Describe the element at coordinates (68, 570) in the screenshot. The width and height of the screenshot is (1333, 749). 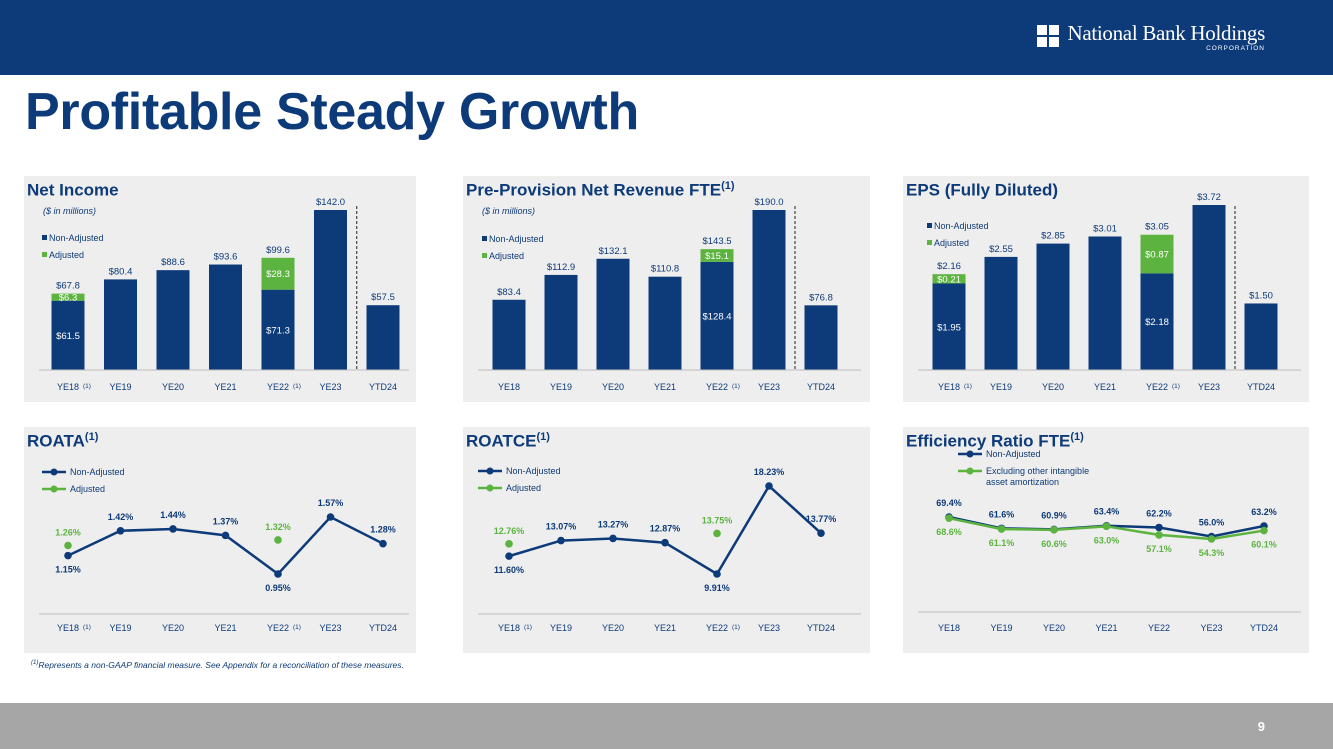
I see `data-label: 1.15%` at that location.